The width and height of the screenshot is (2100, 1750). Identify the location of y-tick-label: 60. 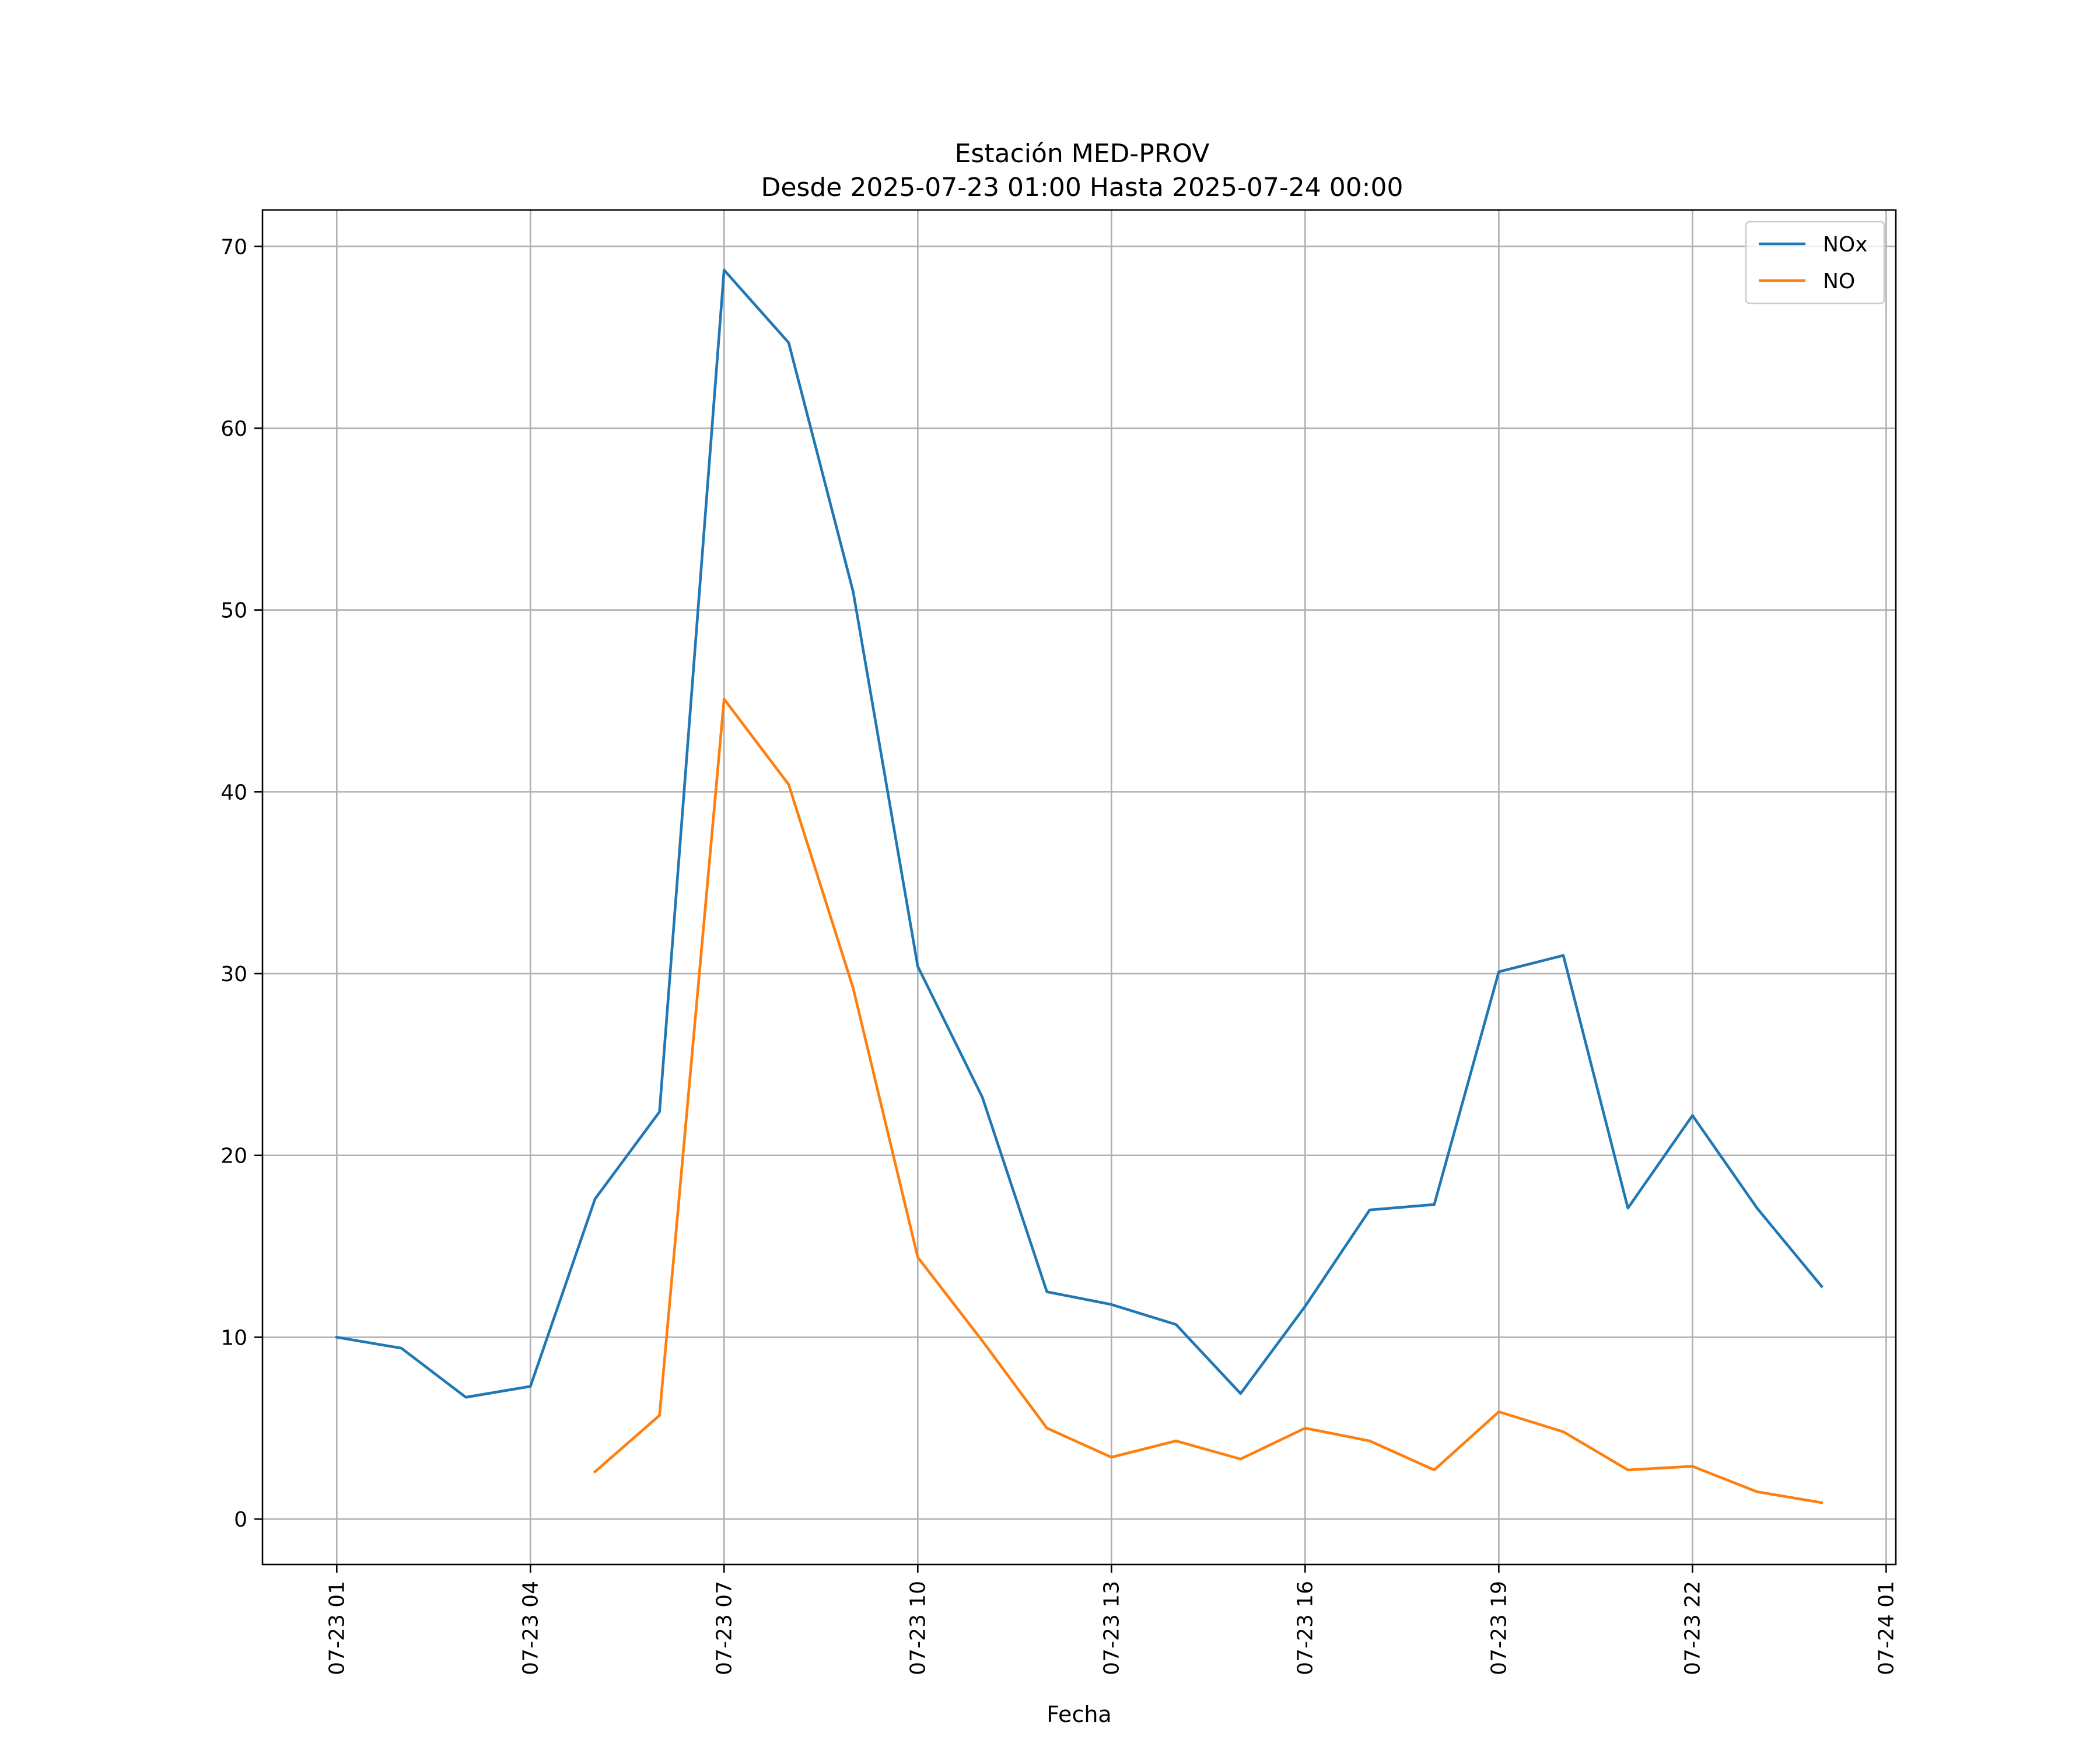
(233, 429).